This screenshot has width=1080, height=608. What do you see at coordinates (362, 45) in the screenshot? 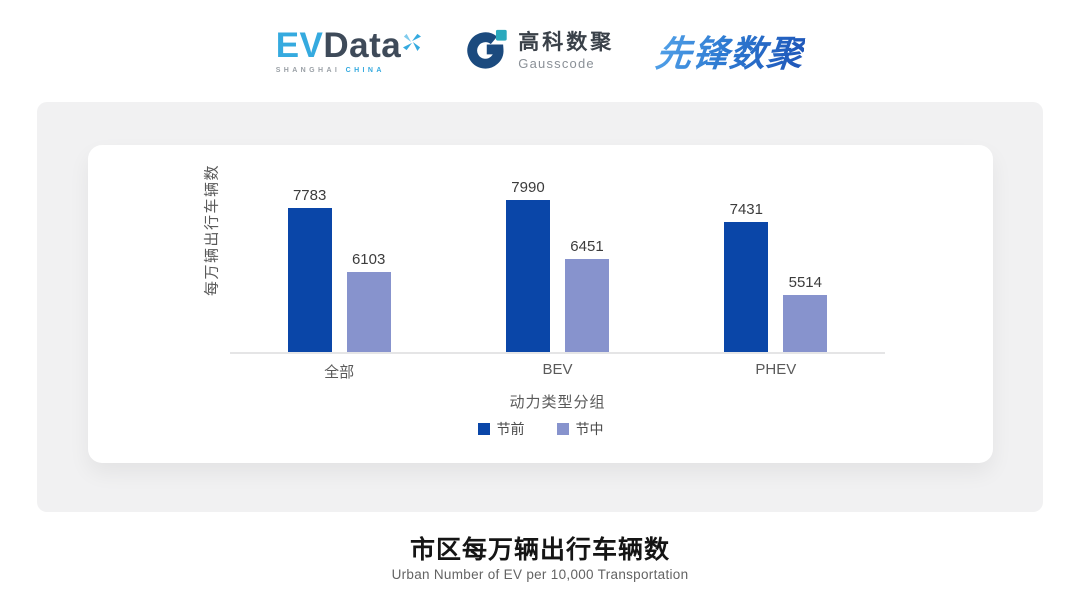
I see `evdata-data-text: Data` at bounding box center [362, 45].